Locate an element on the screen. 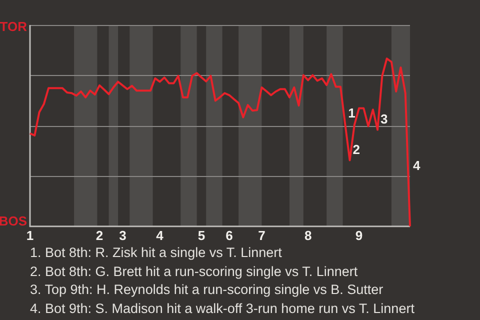  x-tick-label: 3 is located at coordinates (122, 235).